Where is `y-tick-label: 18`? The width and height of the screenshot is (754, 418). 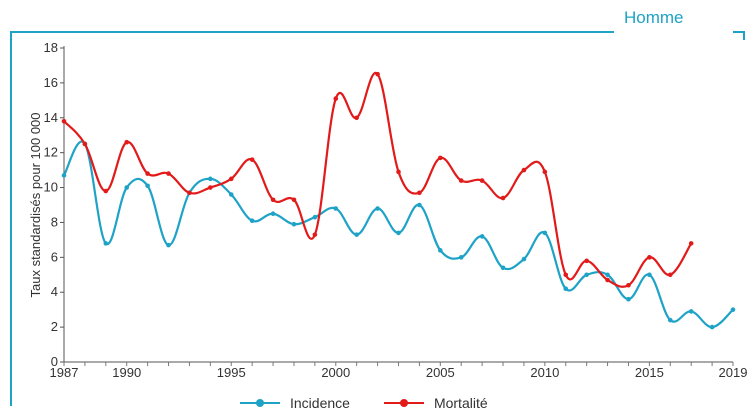 y-tick-label: 18 is located at coordinates (51, 47).